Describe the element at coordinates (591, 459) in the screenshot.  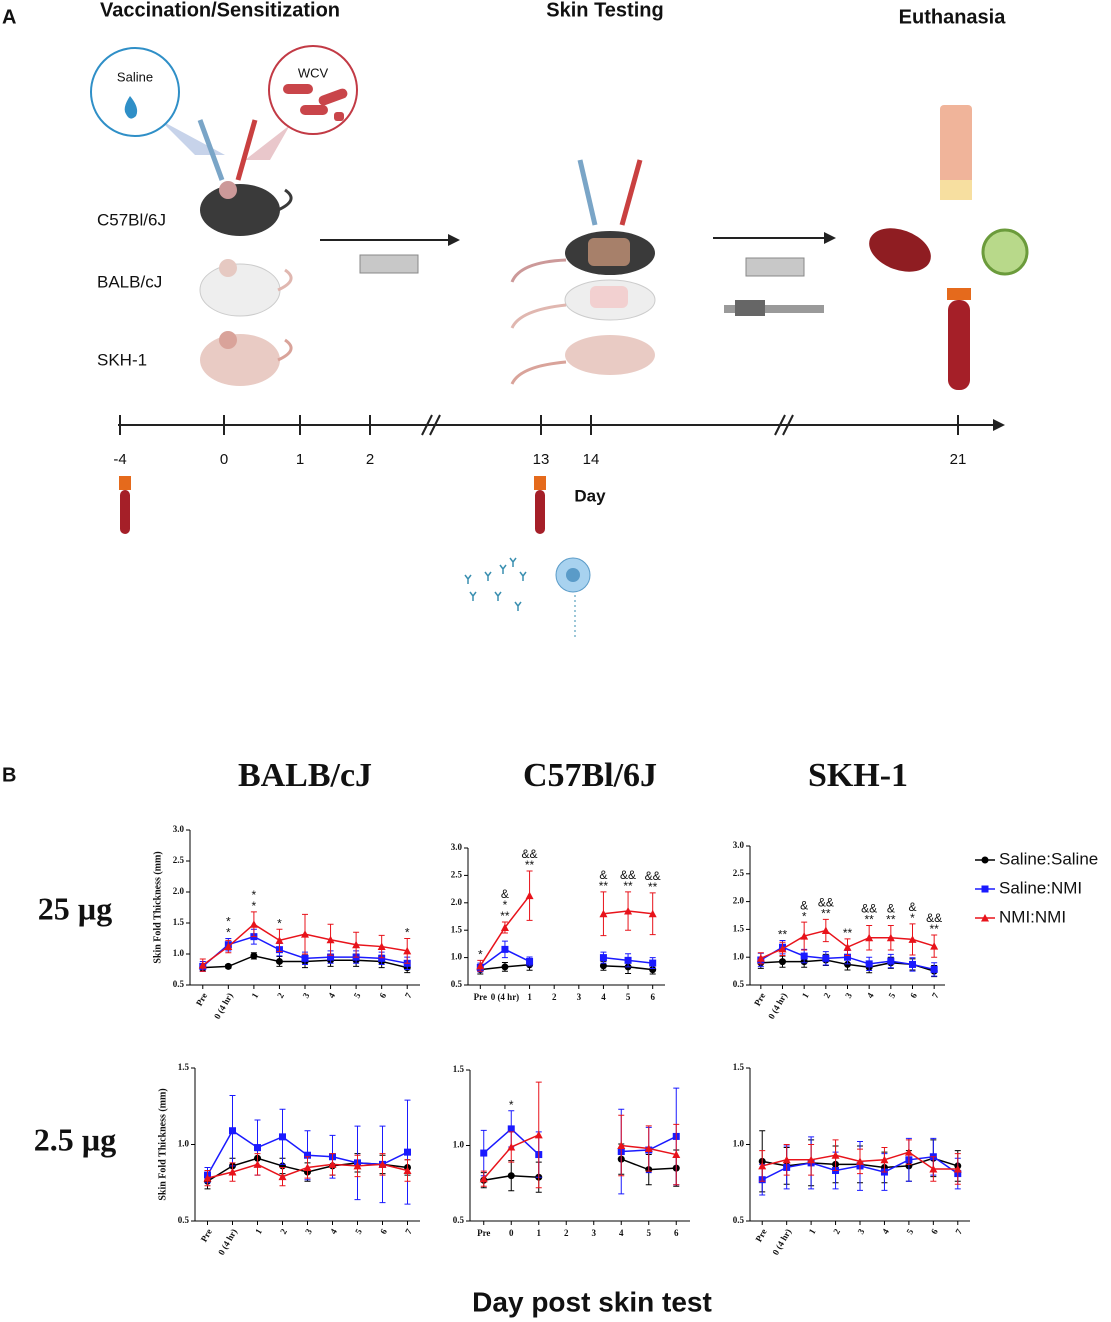
I see `timeline-label: 14` at that location.